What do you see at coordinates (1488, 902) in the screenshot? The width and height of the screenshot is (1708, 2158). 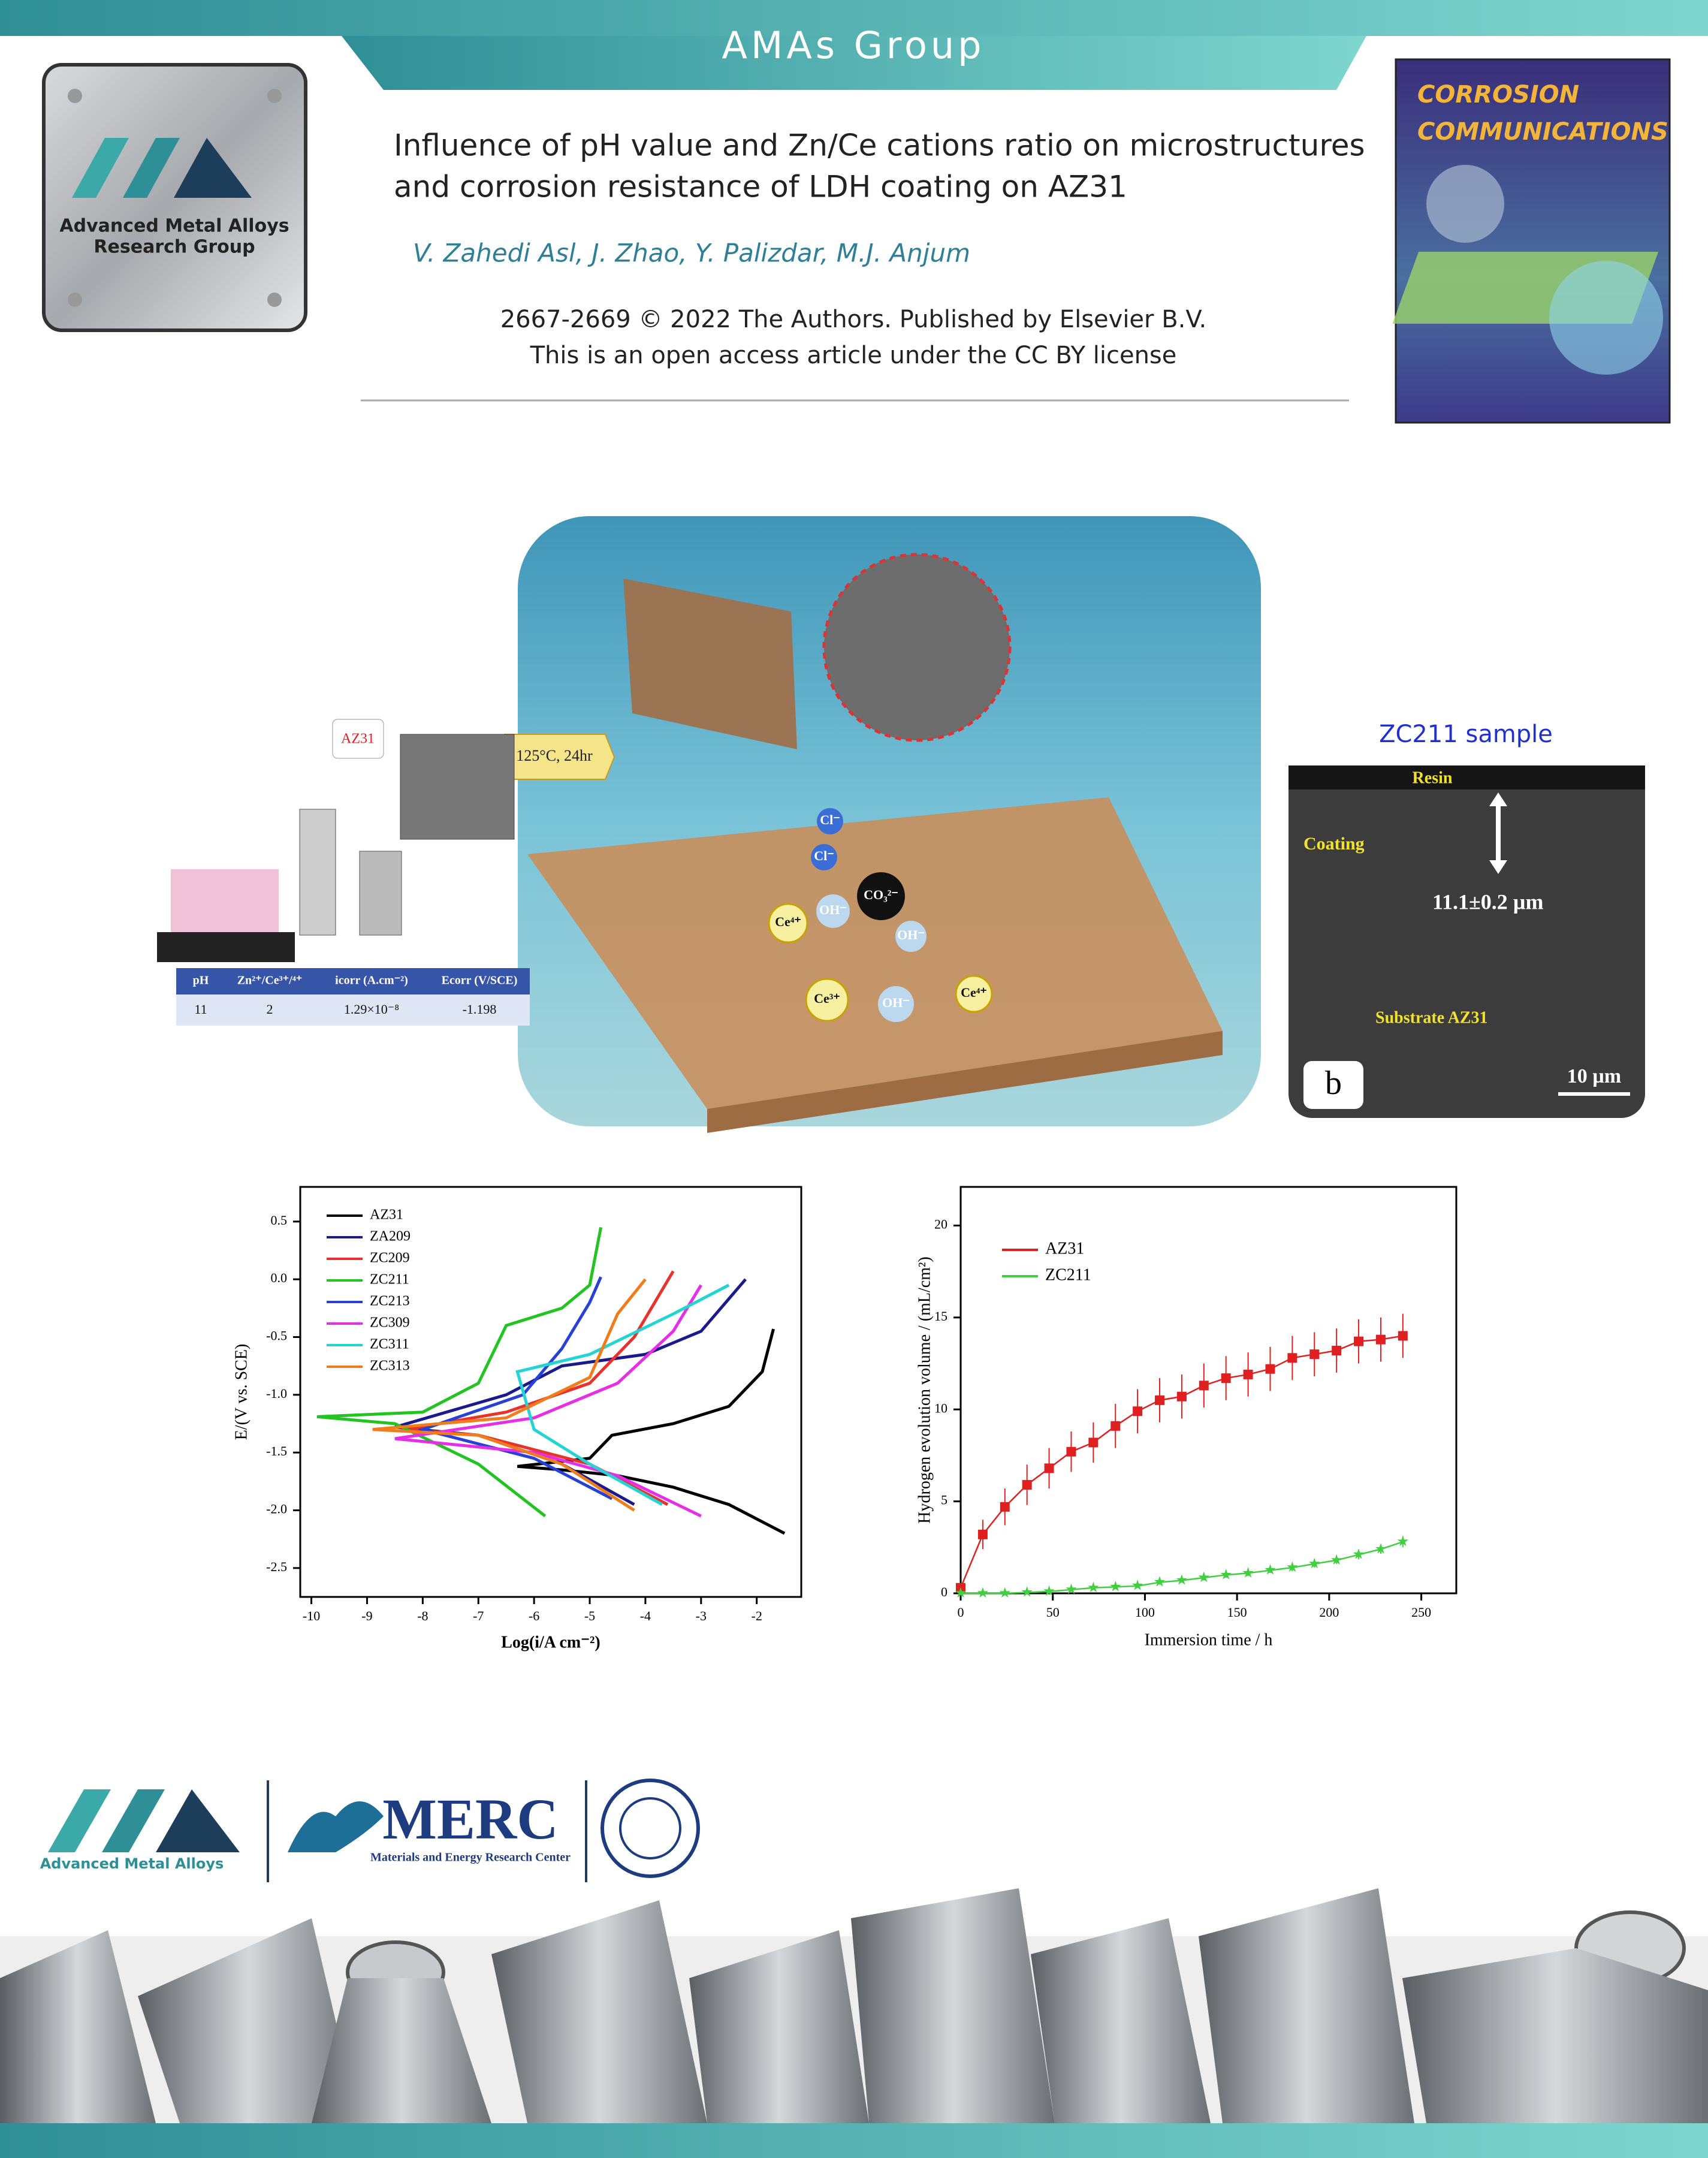 I see `sem-label: 11.1±0.2 µm` at bounding box center [1488, 902].